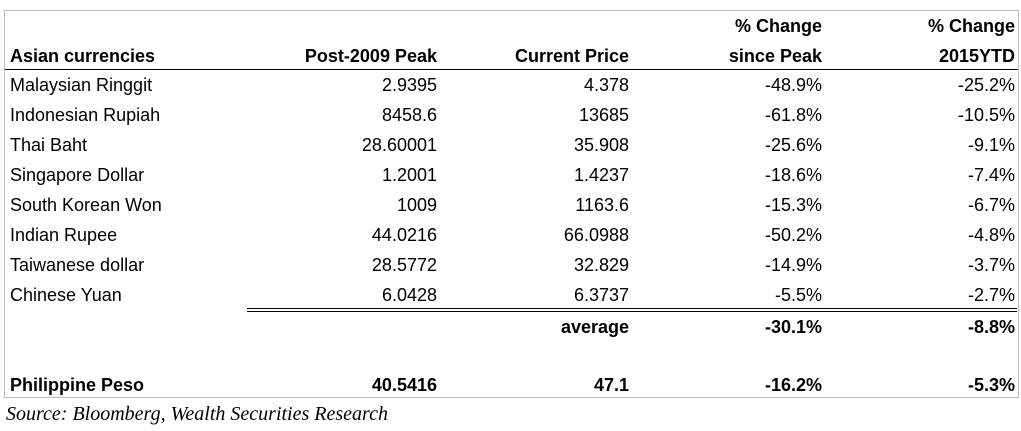 This screenshot has width=1021, height=431. What do you see at coordinates (409, 85) in the screenshot?
I see `peak-value: 2.9395` at bounding box center [409, 85].